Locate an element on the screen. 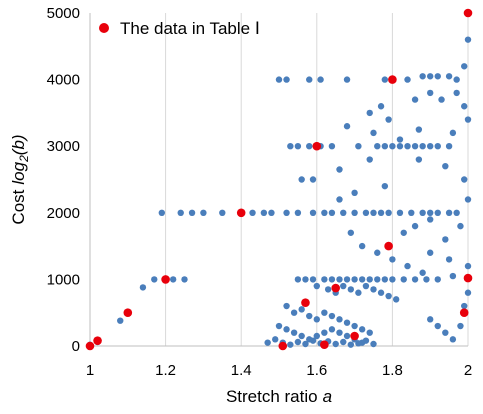  y-tick-label-2: 2000 is located at coordinates (63, 213).